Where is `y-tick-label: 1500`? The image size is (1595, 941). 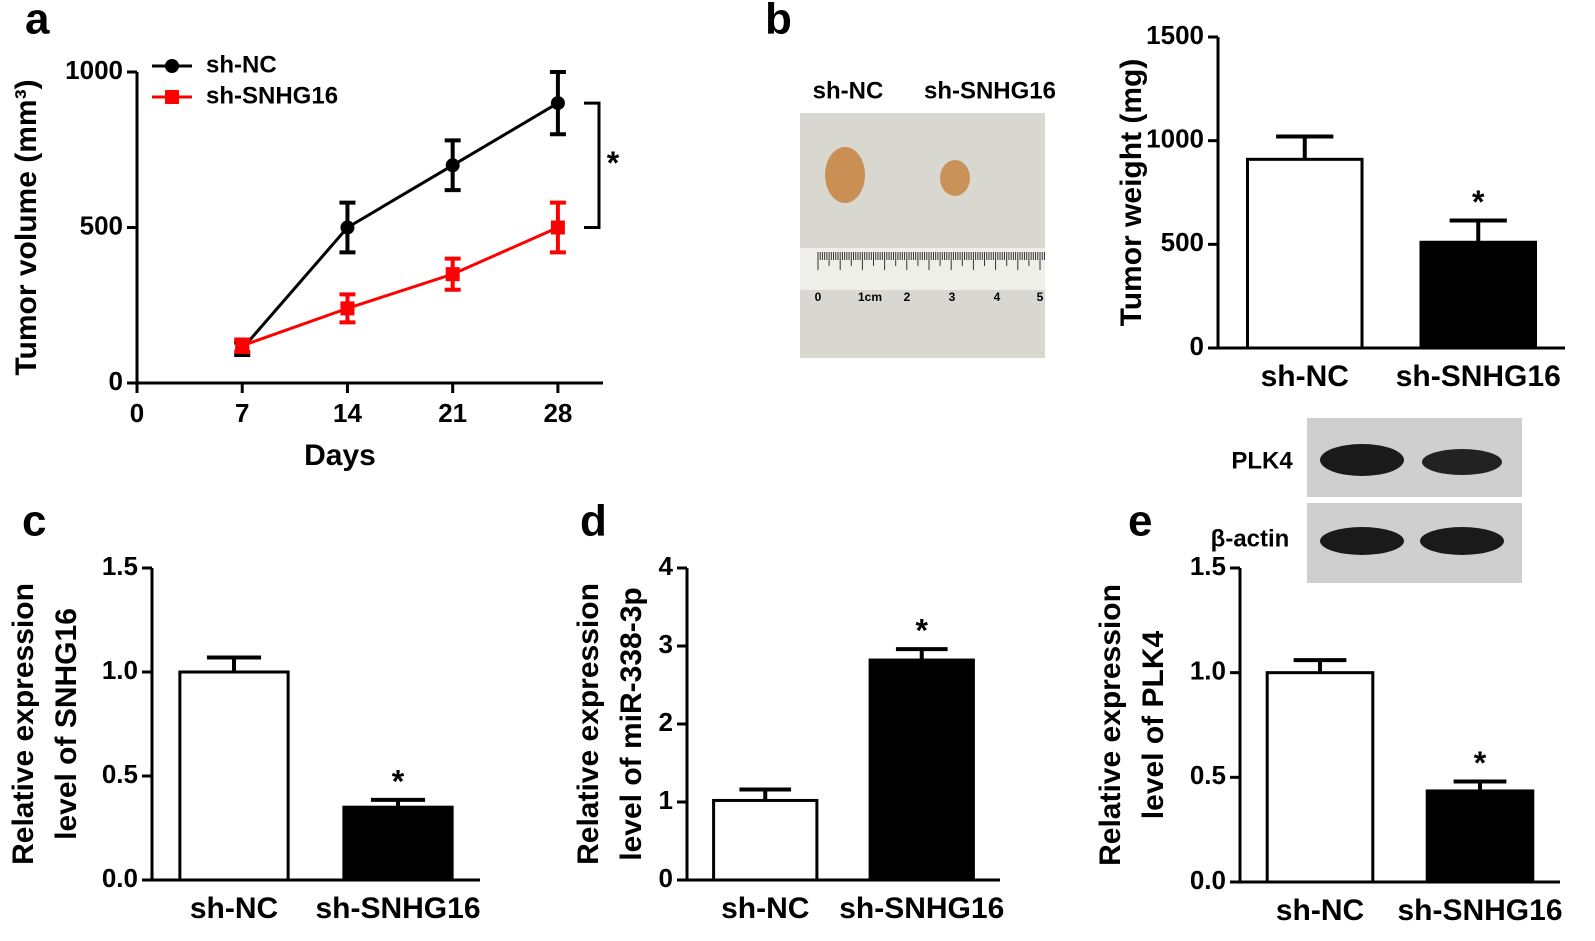 y-tick-label: 1500 is located at coordinates (1175, 35).